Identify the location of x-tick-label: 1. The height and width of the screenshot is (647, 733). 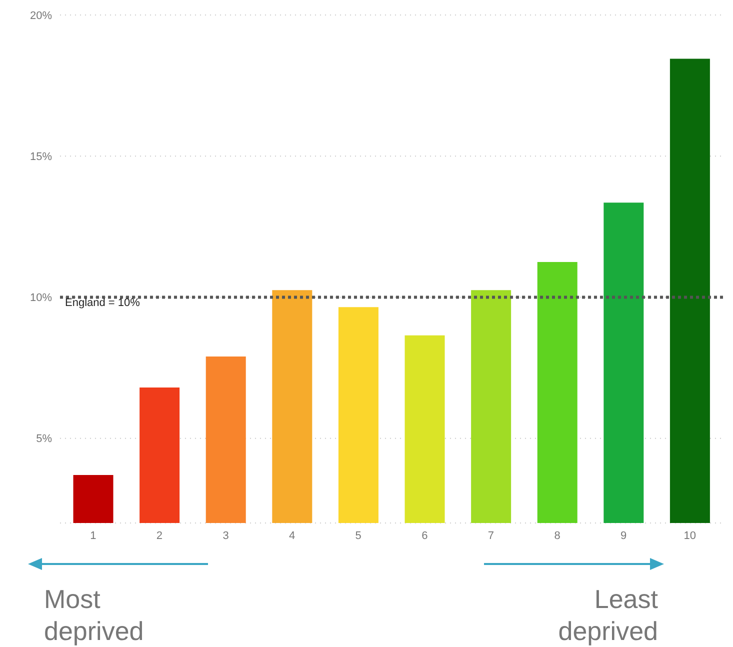
(93, 536).